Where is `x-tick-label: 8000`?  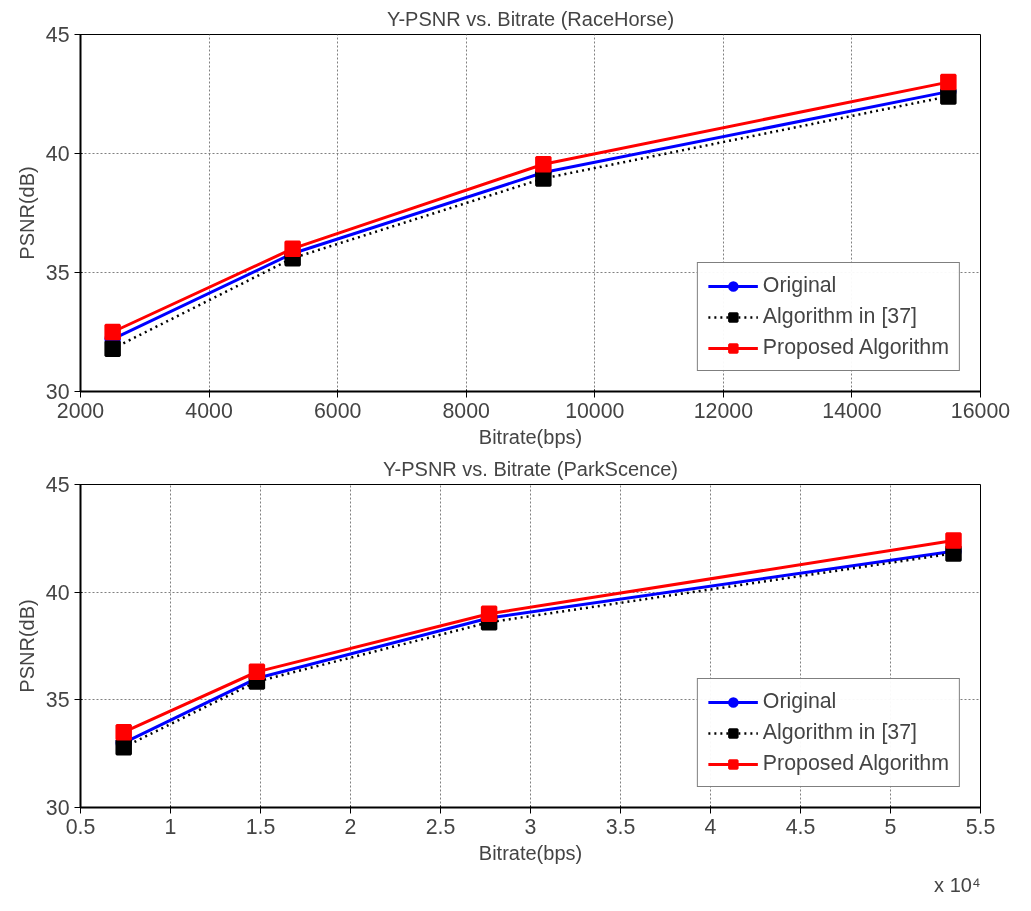
x-tick-label: 8000 is located at coordinates (466, 410).